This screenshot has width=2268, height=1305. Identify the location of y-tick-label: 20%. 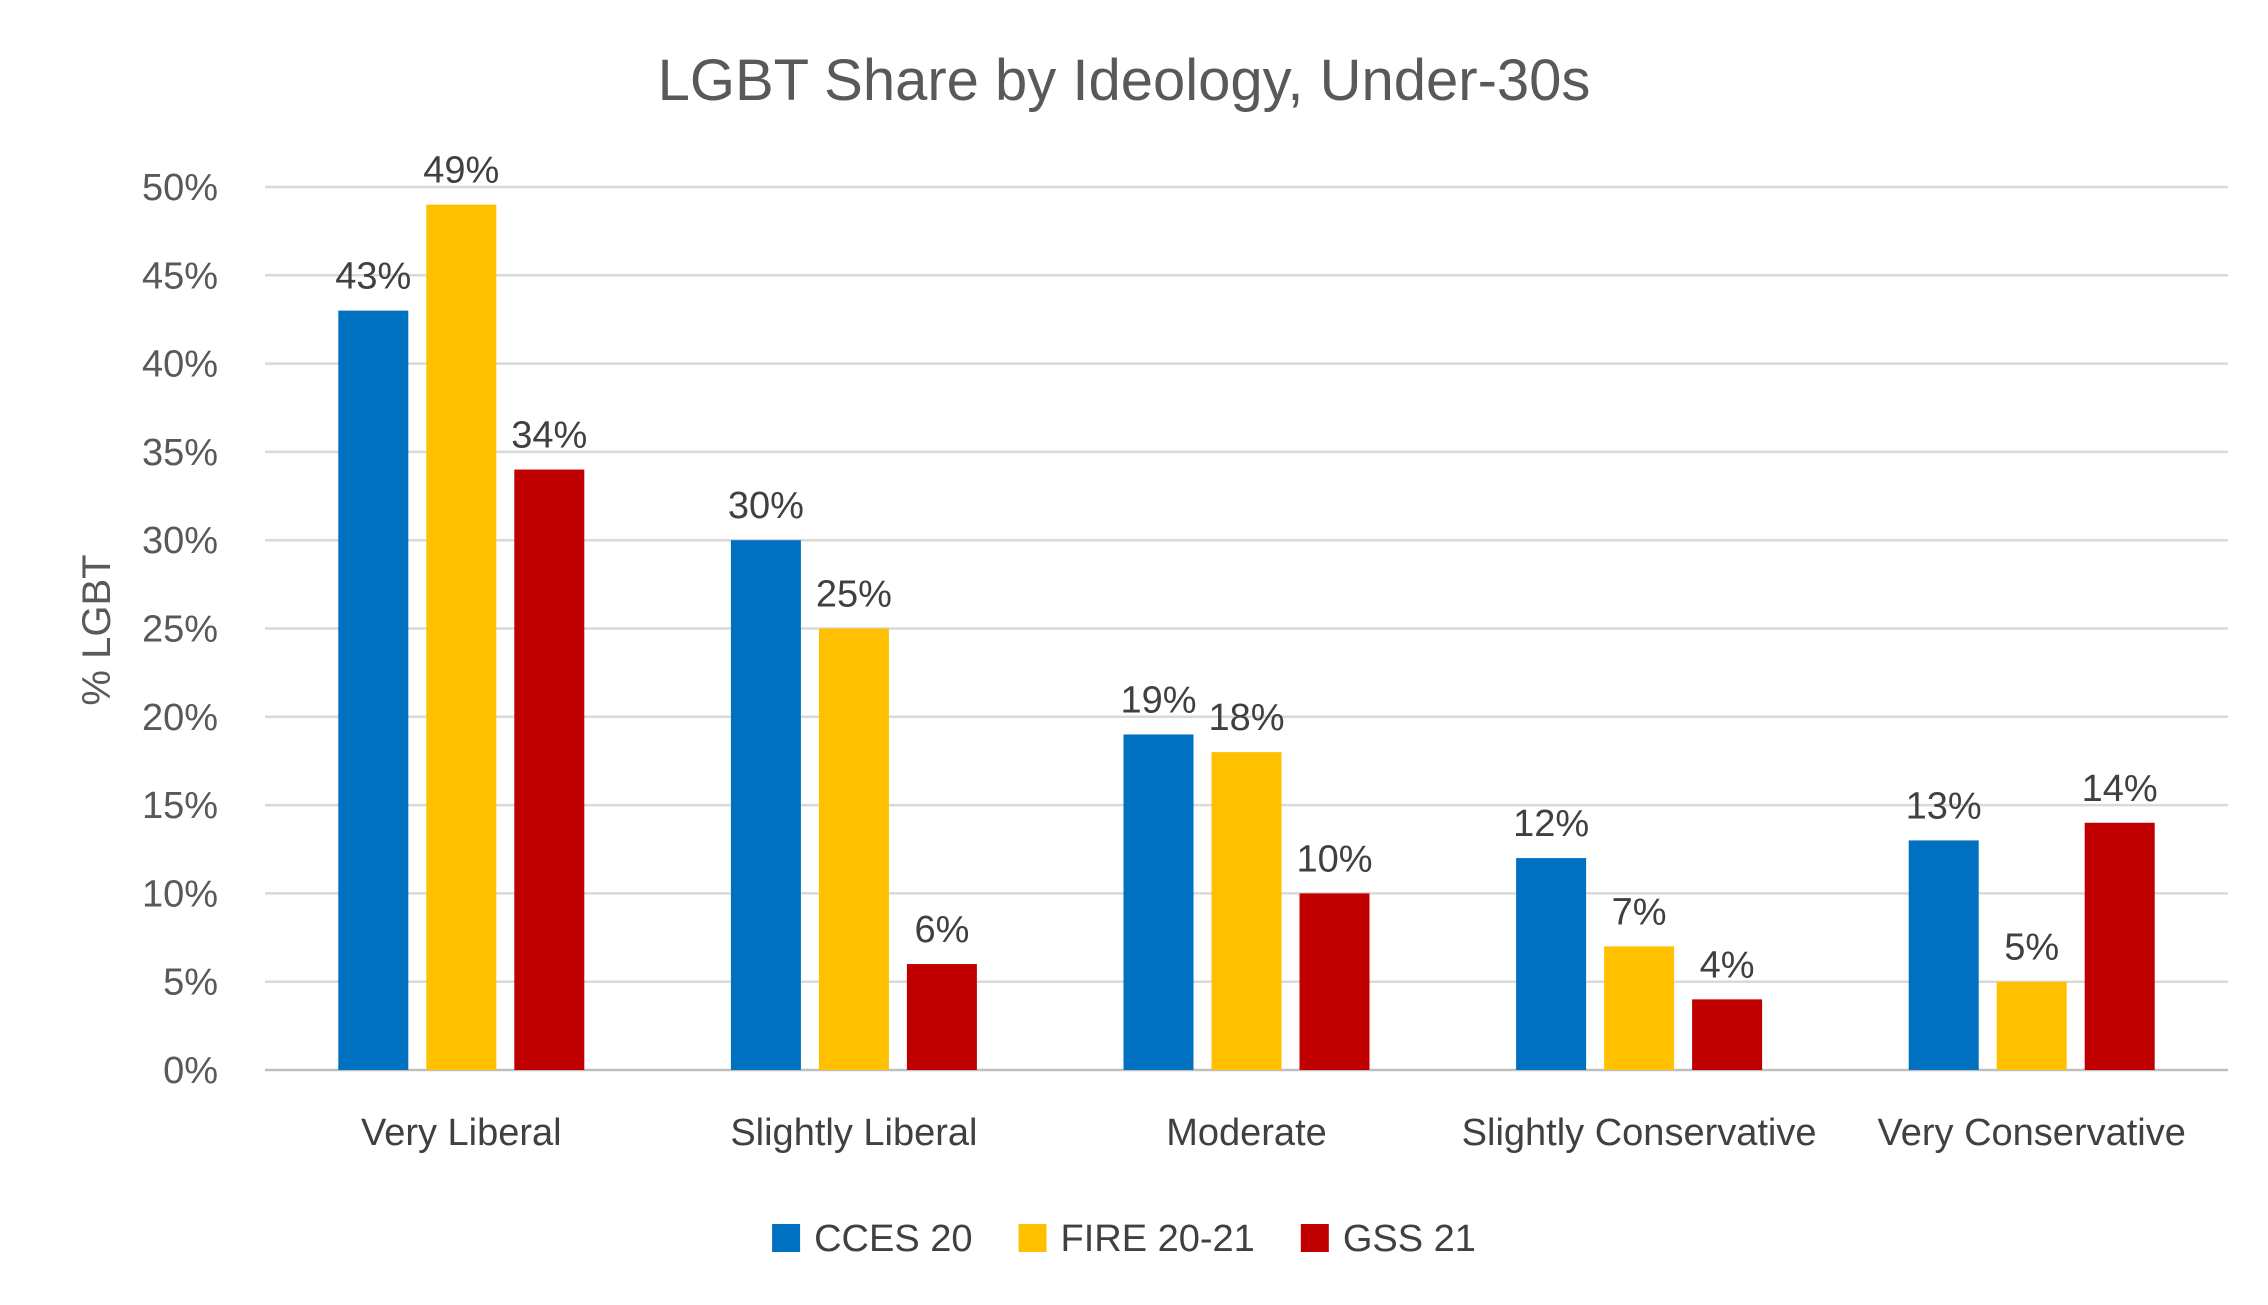
(180, 718).